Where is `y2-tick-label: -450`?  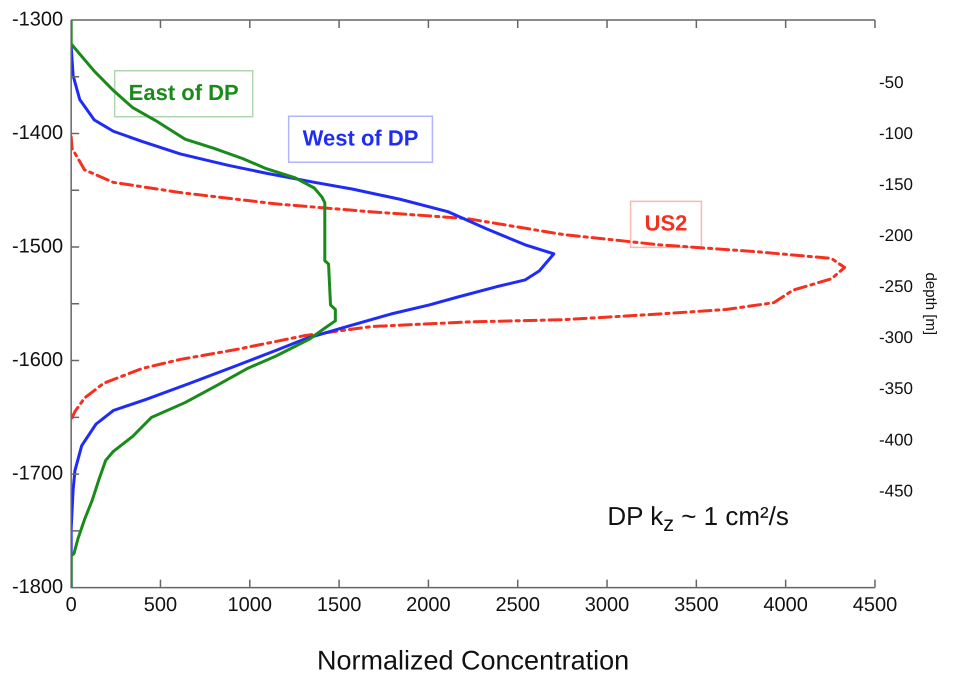
y2-tick-label: -450 is located at coordinates (896, 490).